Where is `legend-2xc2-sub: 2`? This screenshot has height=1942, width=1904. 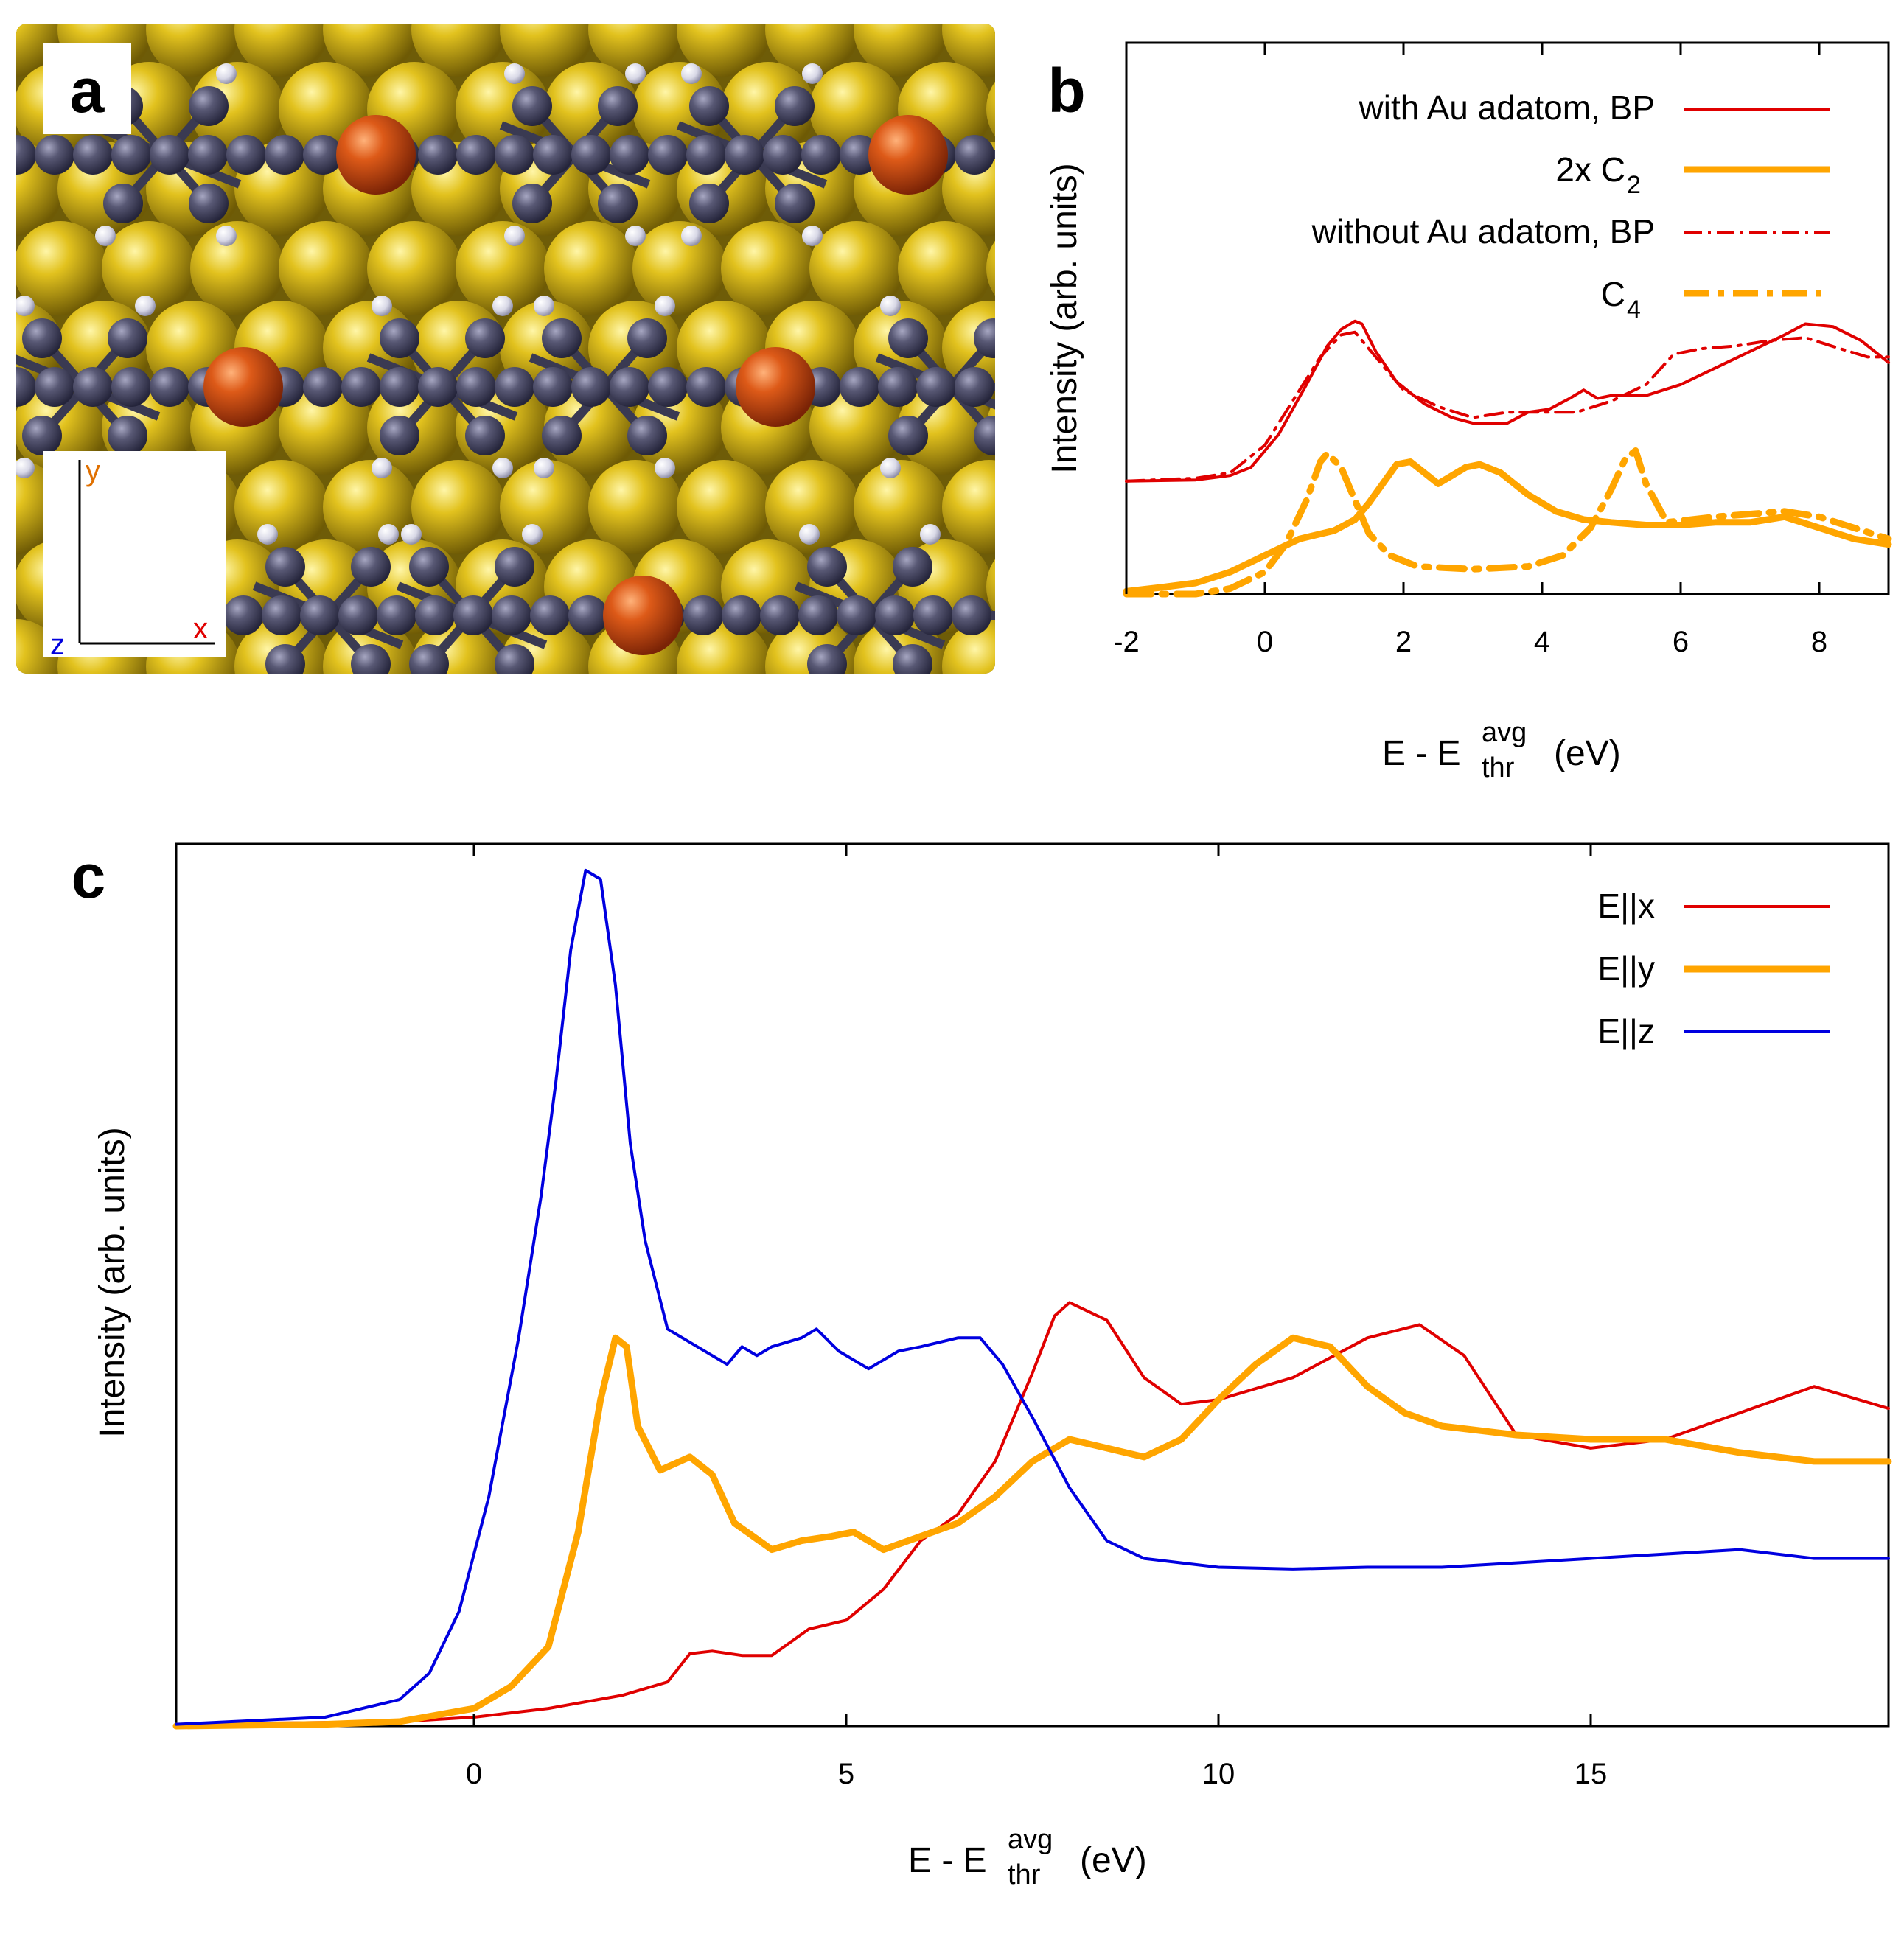 legend-2xc2-sub: 2 is located at coordinates (1634, 185).